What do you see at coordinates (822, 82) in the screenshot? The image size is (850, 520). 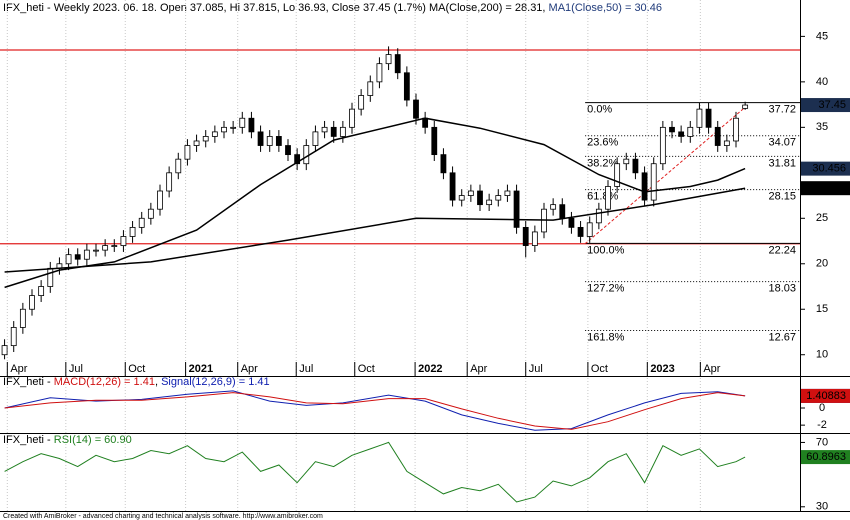 I see `y-tick-label: 40` at bounding box center [822, 82].